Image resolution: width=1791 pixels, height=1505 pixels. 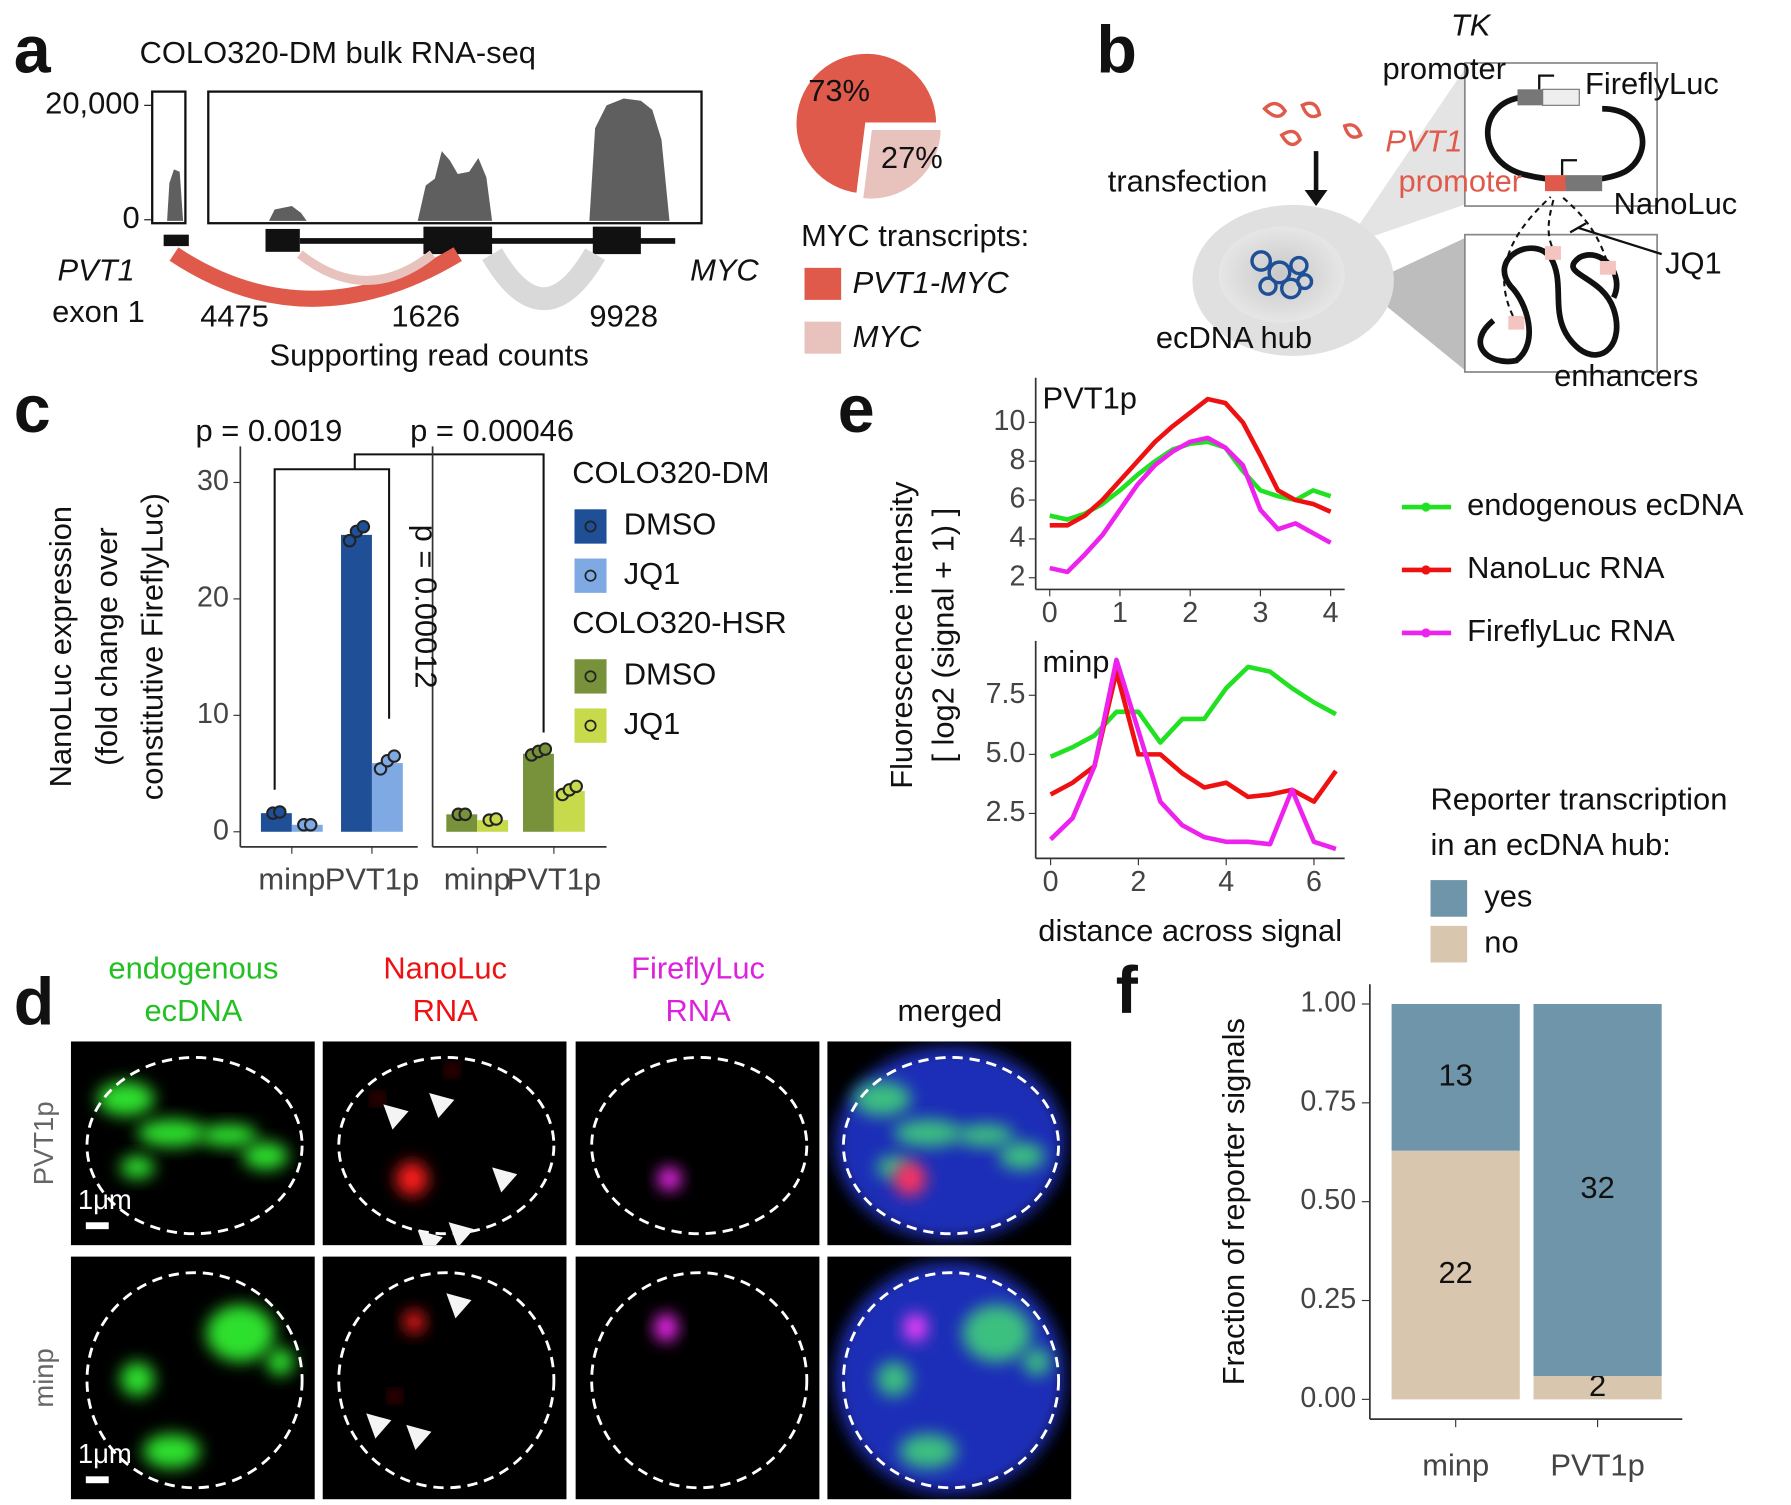 I want to click on column-header: merged, so click(x=950, y=1010).